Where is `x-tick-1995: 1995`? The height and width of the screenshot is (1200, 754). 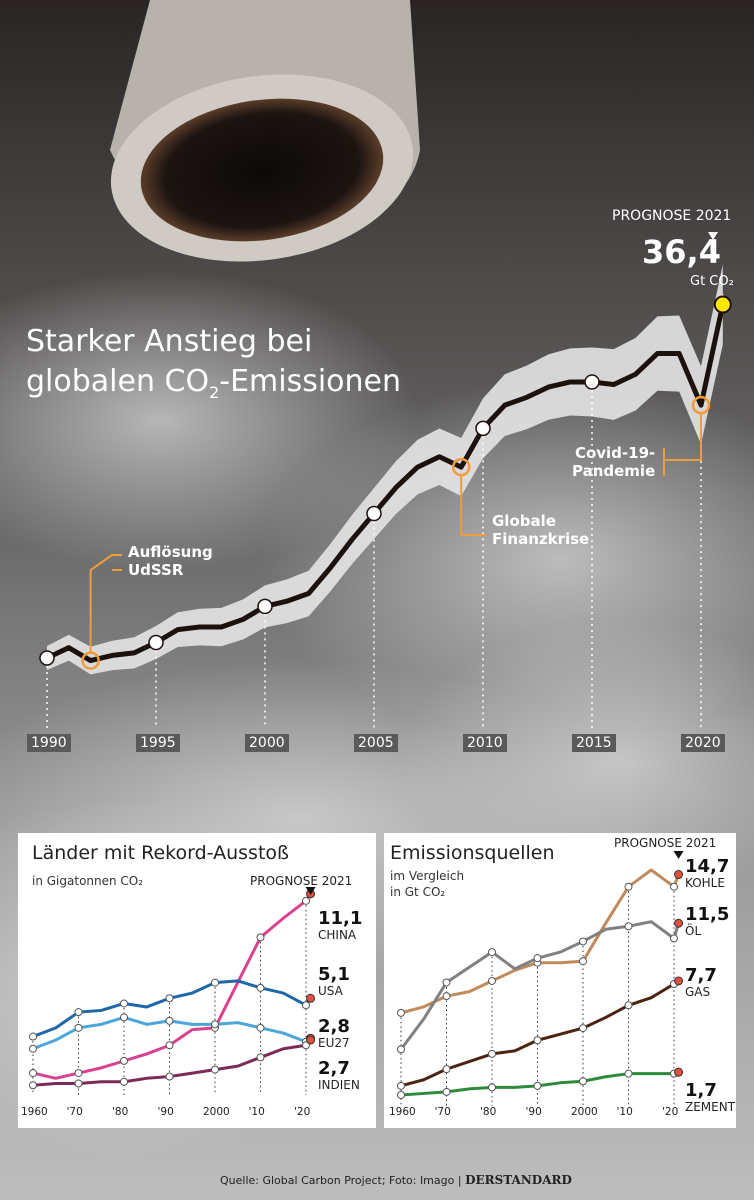 x-tick-1995: 1995 is located at coordinates (158, 743).